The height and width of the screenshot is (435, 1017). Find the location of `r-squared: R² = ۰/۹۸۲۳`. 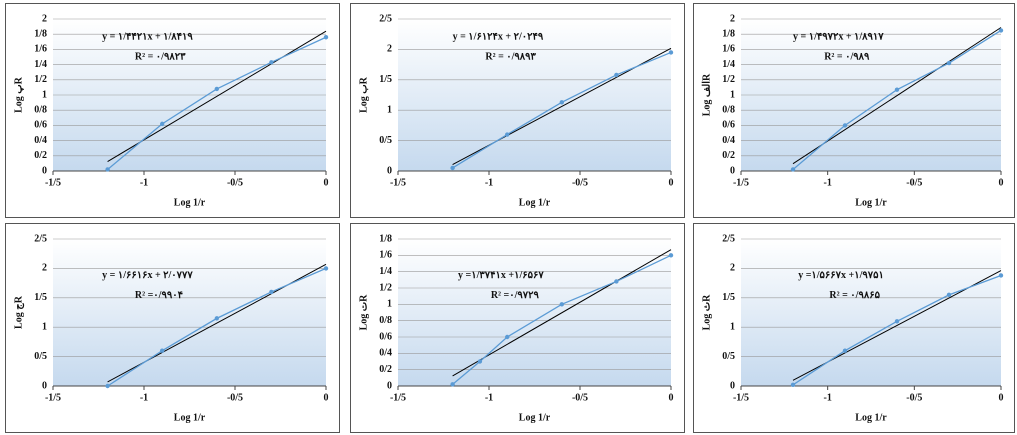

r-squared: R² = ۰/۹۸۲۳ is located at coordinates (160, 57).